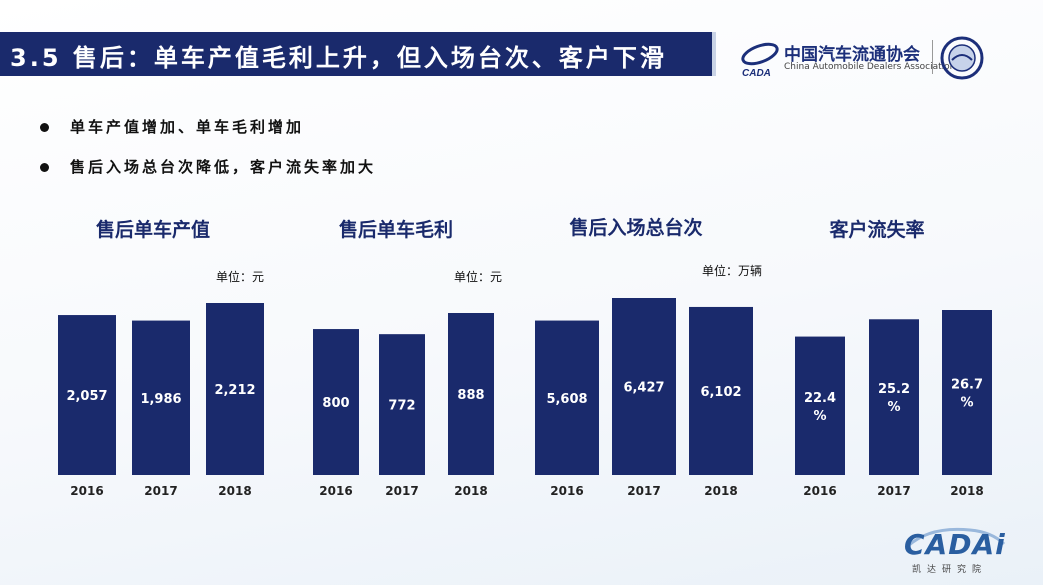 The width and height of the screenshot is (1043, 585). I want to click on bar-value-label: 26.7%, so click(967, 394).